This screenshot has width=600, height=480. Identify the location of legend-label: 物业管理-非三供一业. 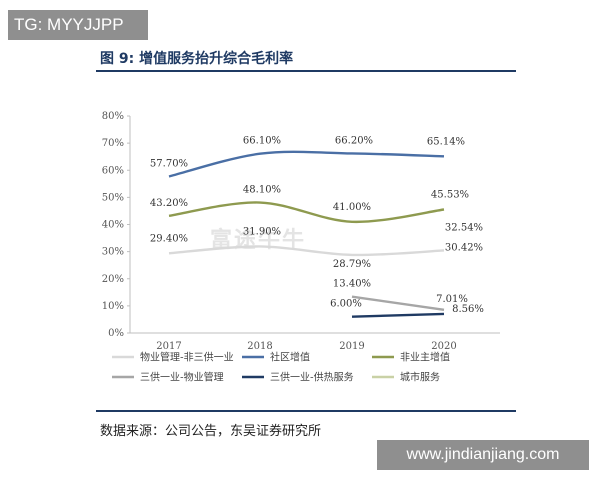
(187, 357).